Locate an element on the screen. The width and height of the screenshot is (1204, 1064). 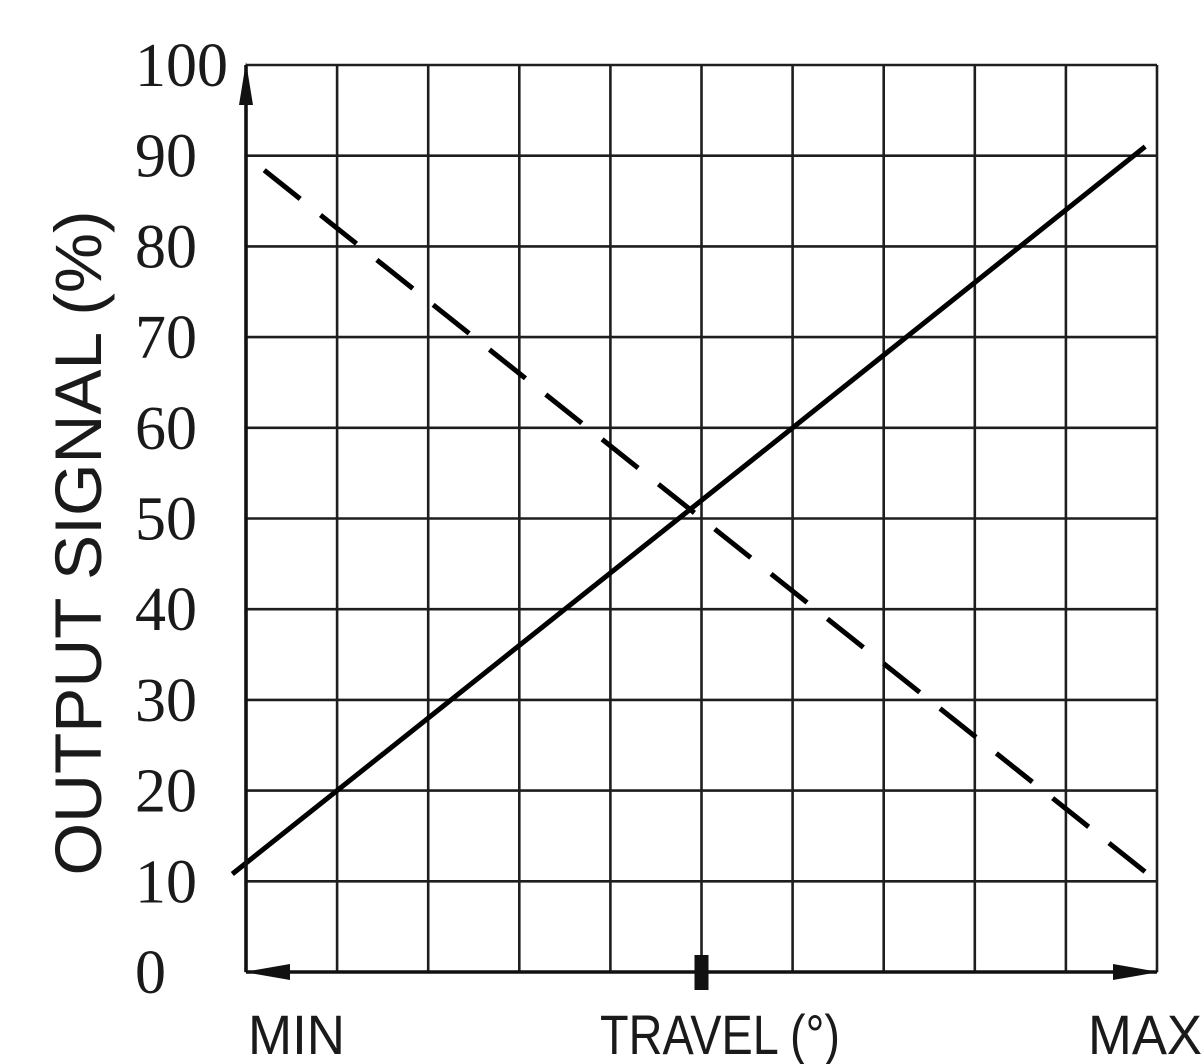
y-tick-label: 50 is located at coordinates (166, 520).